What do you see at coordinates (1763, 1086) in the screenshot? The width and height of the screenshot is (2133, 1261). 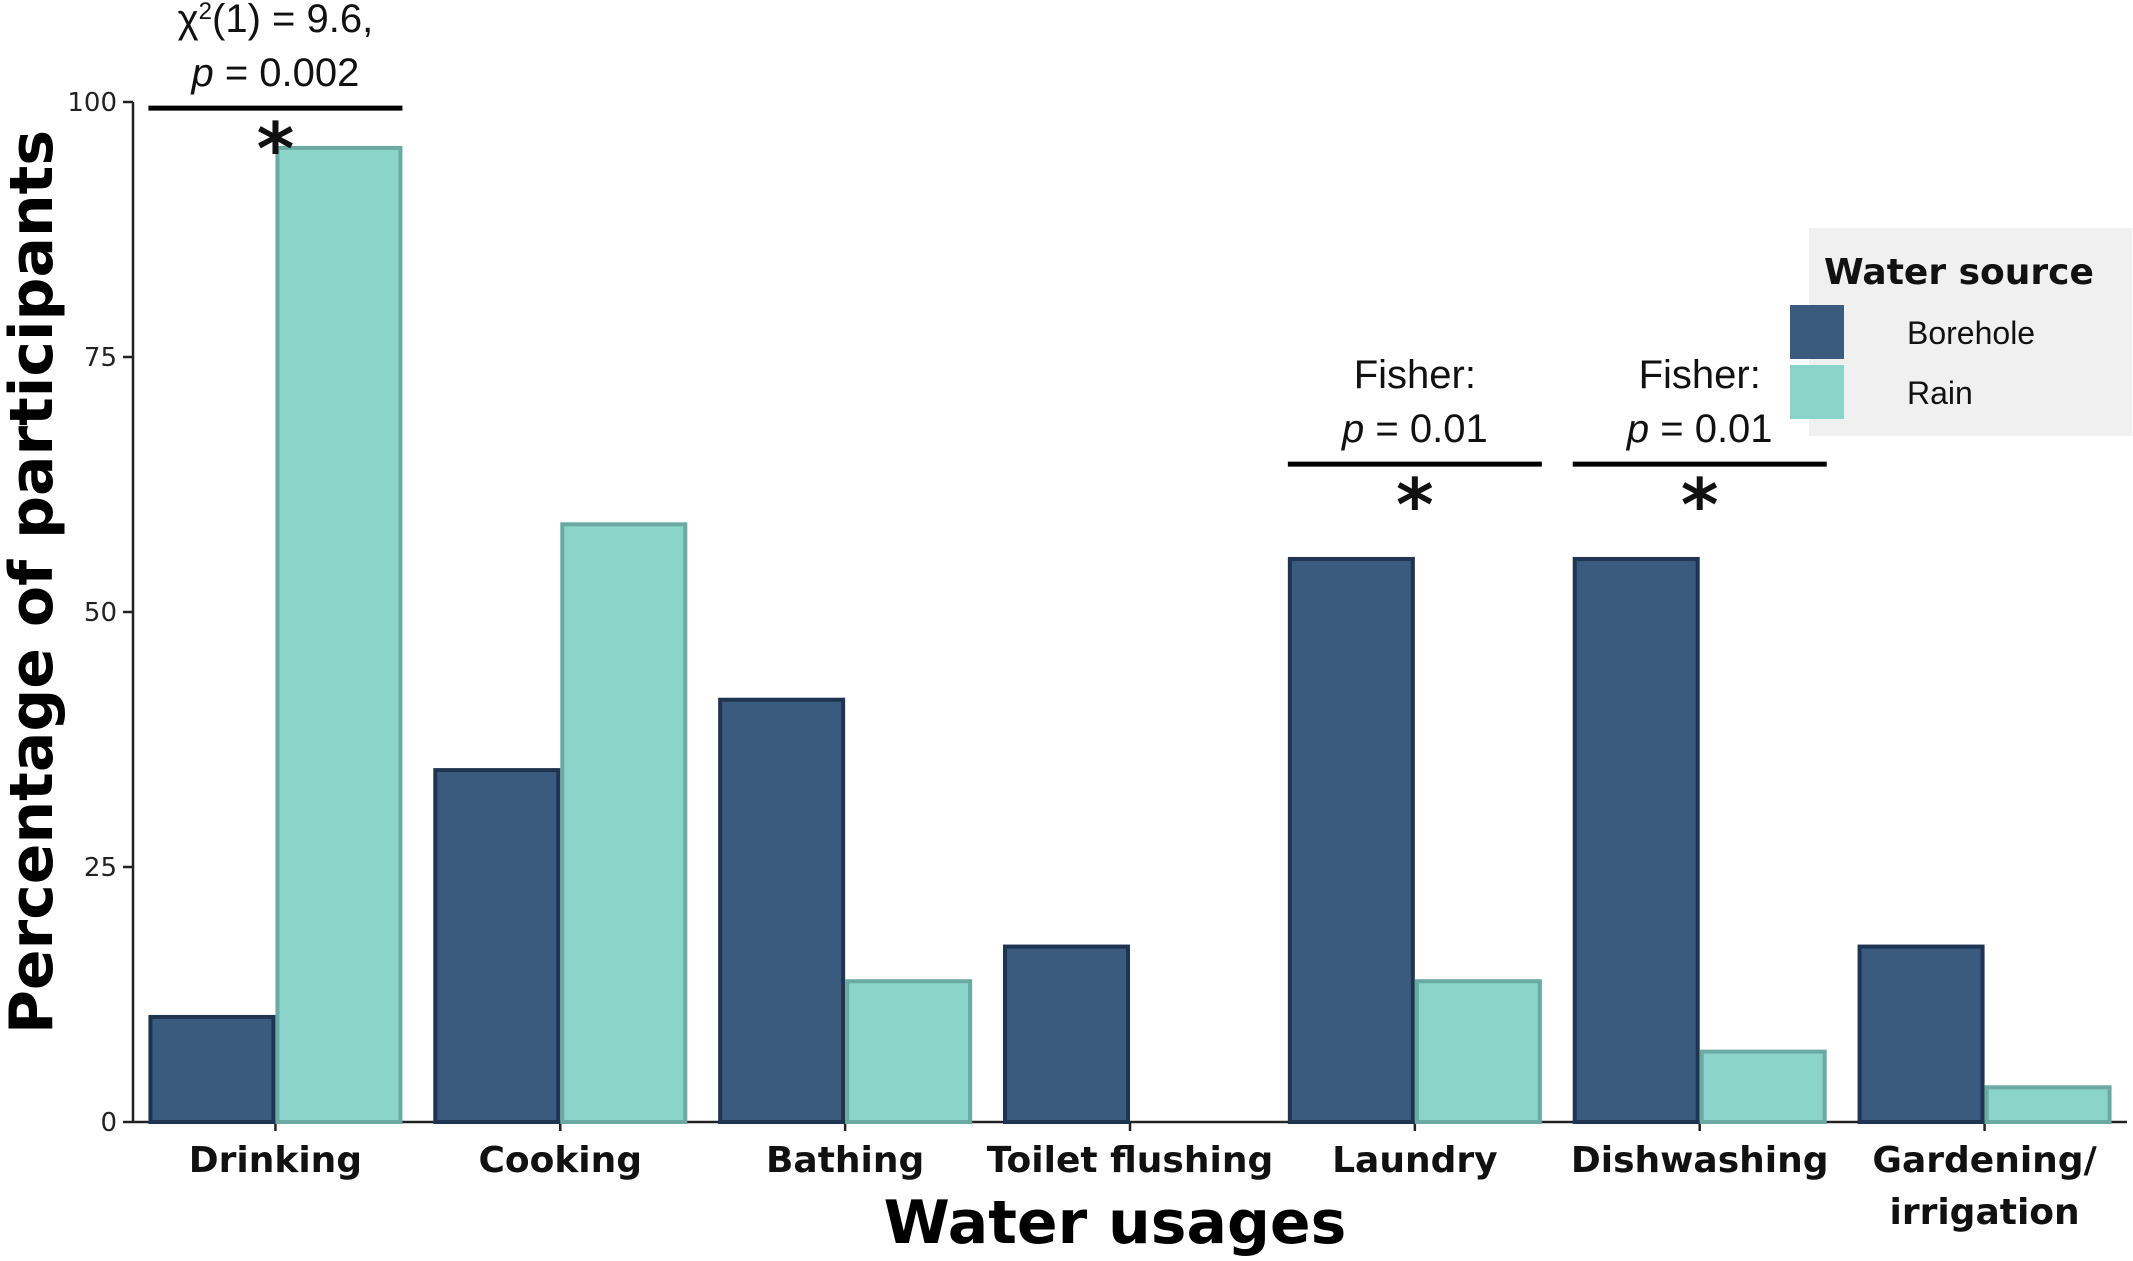 I see `bar-rain-dishwashing` at bounding box center [1763, 1086].